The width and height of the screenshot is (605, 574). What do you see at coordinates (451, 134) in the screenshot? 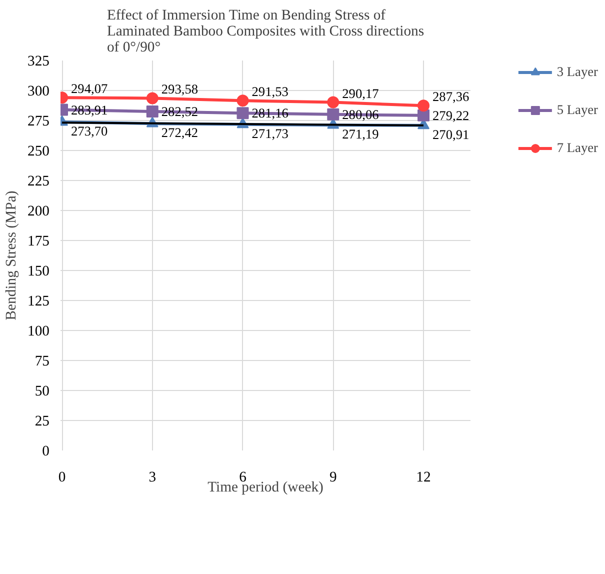
I see `data-label: 270,91` at bounding box center [451, 134].